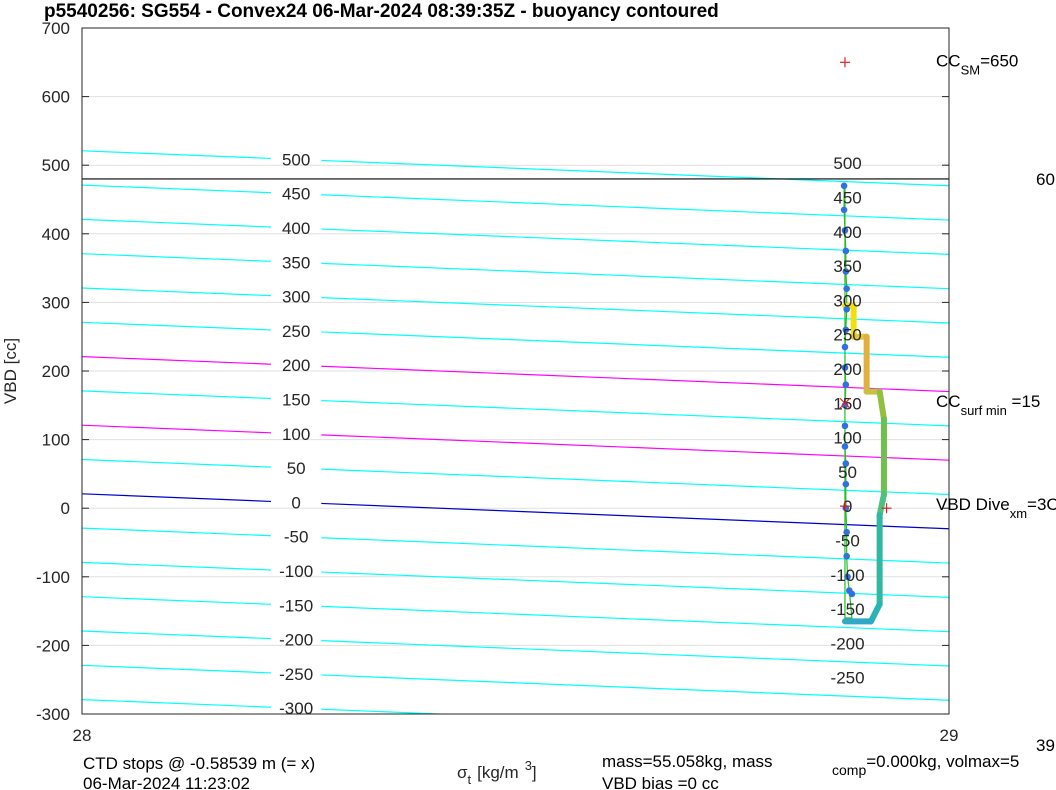 This screenshot has height=790, width=1056. Describe the element at coordinates (865, 285) in the screenshot. I see `reference-markers` at that location.